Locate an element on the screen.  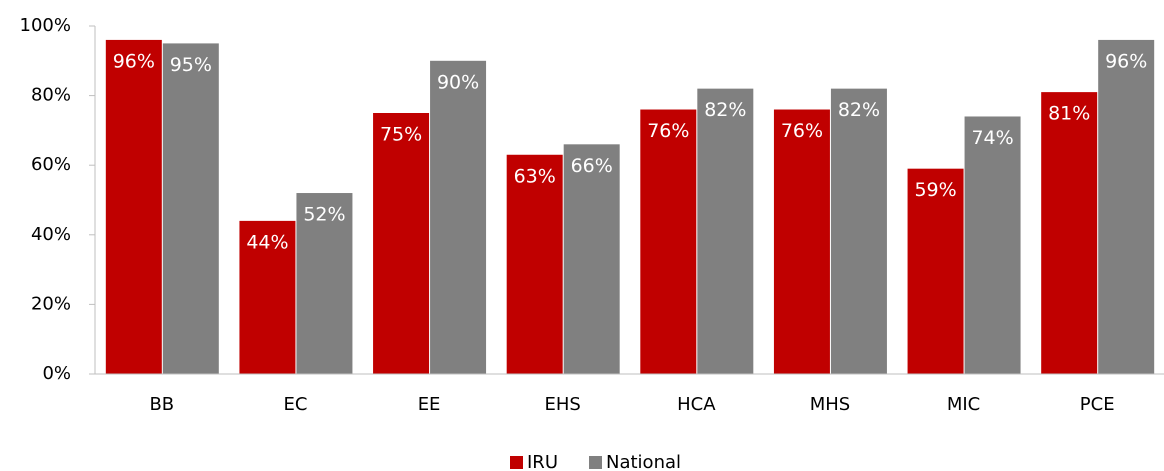
y-tick-label: 40% is located at coordinates (51, 234).